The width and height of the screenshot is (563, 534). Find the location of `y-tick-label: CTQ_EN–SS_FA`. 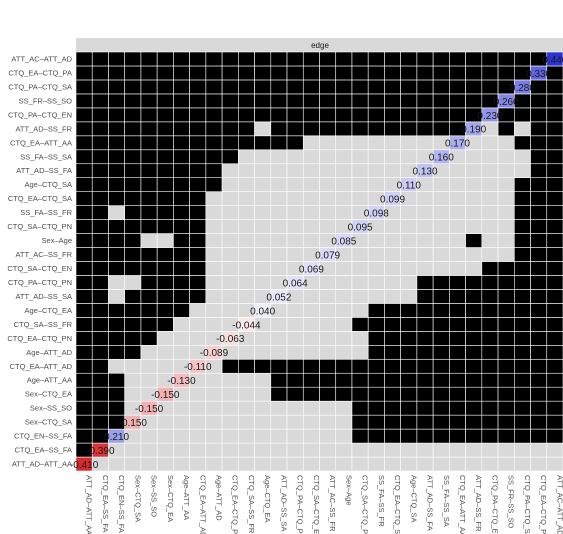

y-tick-label: CTQ_EN–SS_FA is located at coordinates (43, 436).